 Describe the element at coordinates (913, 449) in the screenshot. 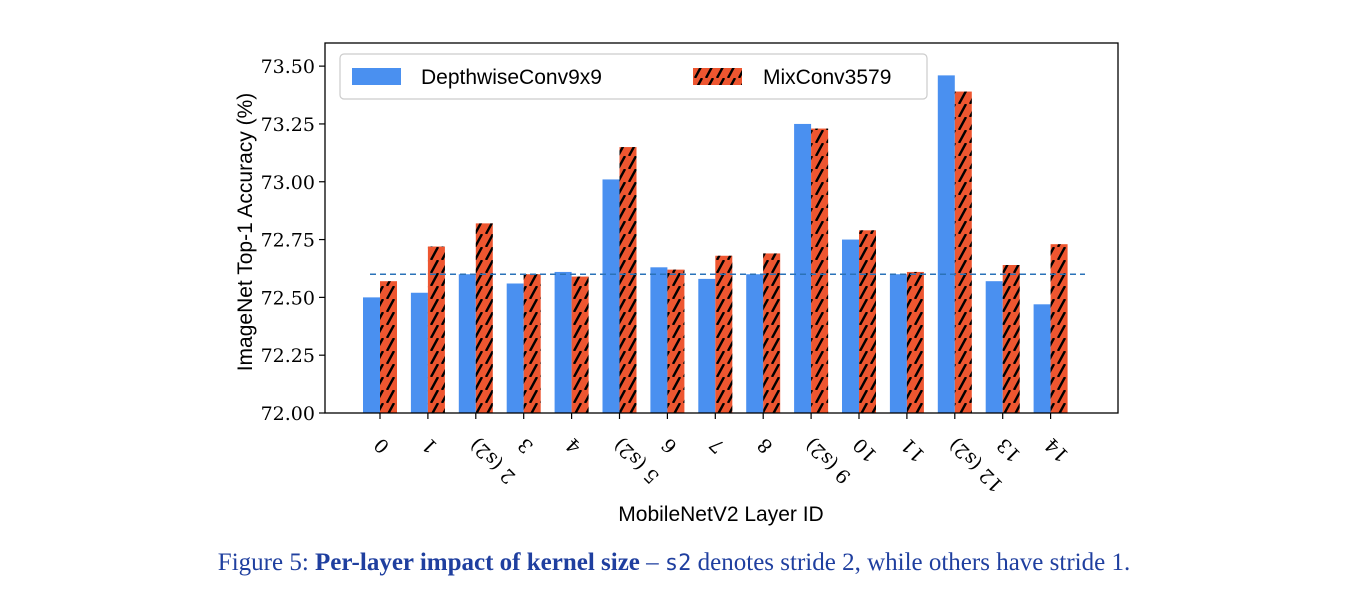

I see `x-tick-label-11: 11` at that location.